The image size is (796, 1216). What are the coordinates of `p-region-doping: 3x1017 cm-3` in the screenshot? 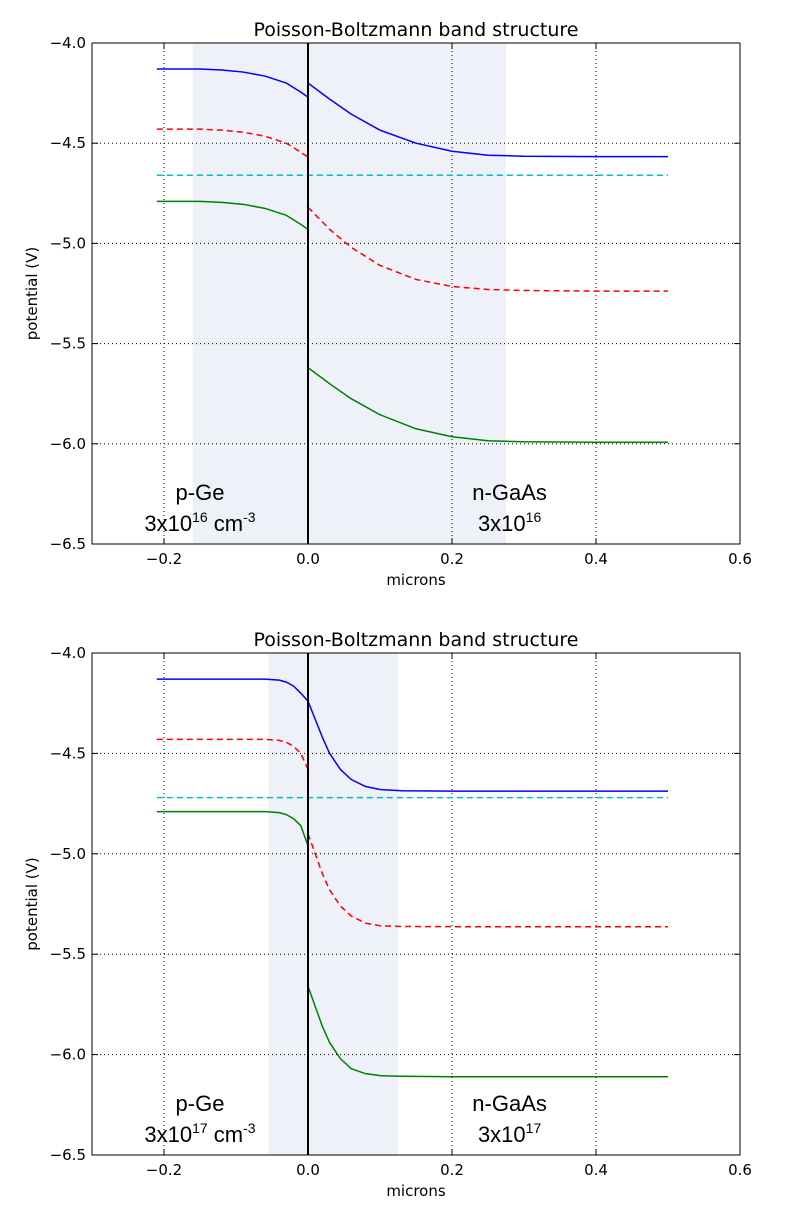 It's located at (199, 1133).